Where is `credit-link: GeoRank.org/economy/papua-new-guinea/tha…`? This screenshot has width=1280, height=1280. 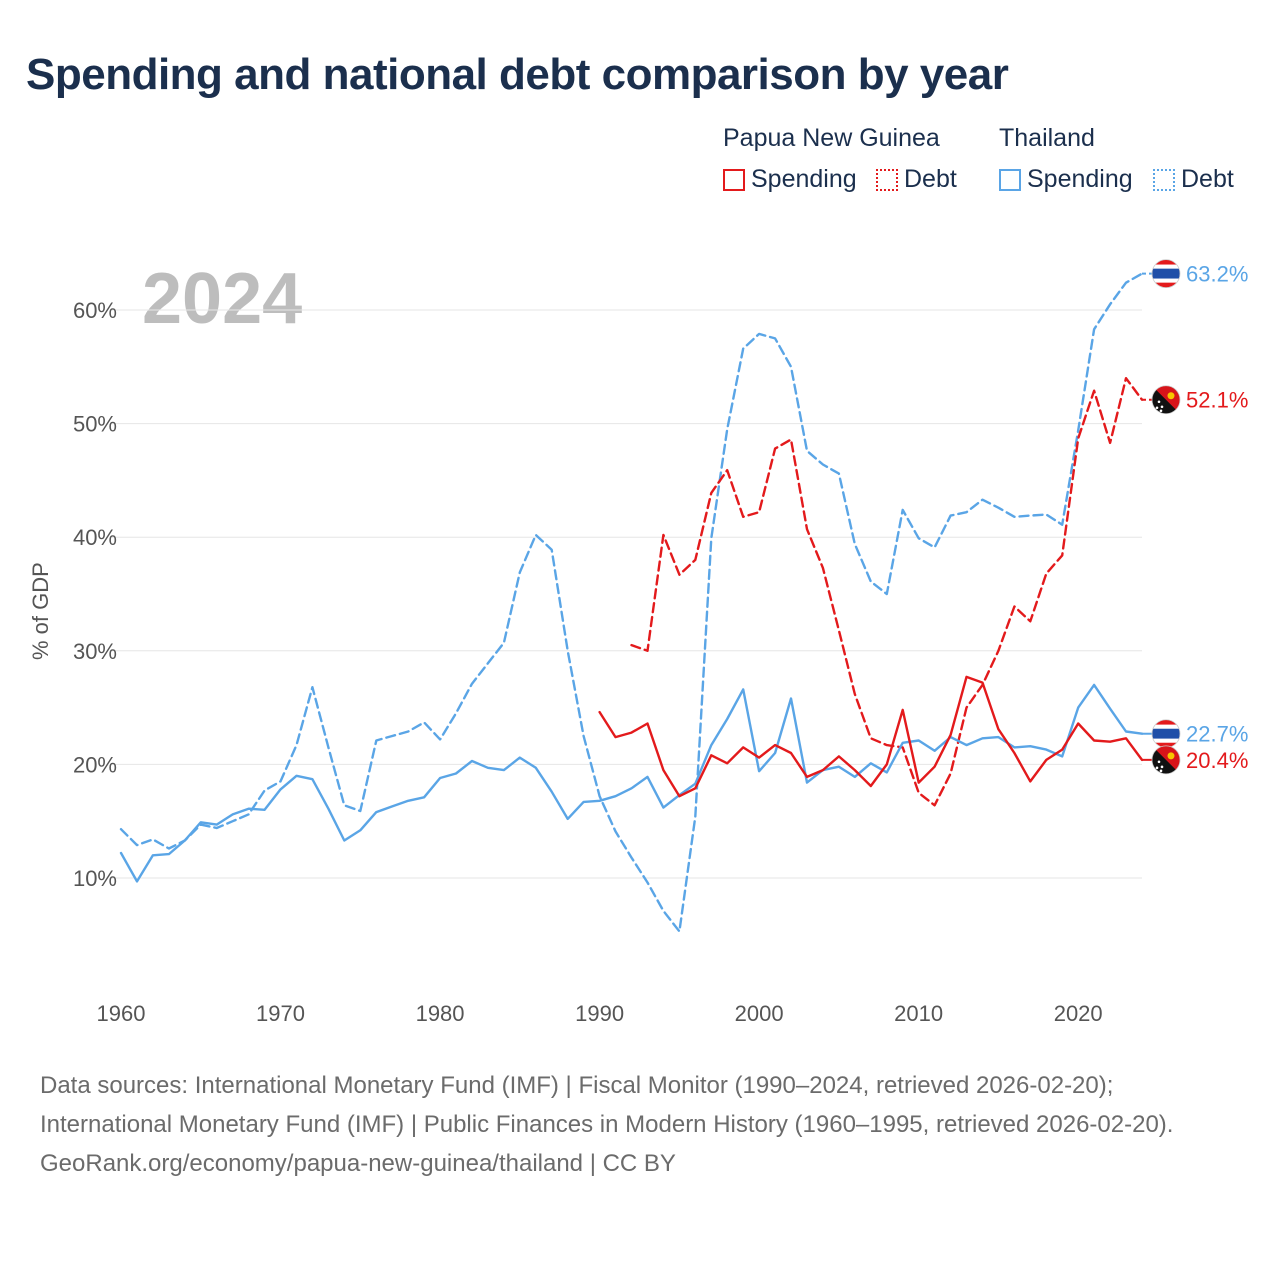 credit-link: GeoRank.org/economy/papua-new-guinea/tha… is located at coordinates (358, 1163).